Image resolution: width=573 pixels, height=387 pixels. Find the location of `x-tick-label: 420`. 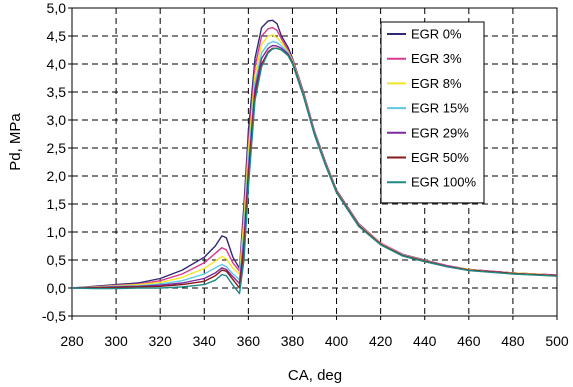

x-tick-label: 420 is located at coordinates (381, 341).